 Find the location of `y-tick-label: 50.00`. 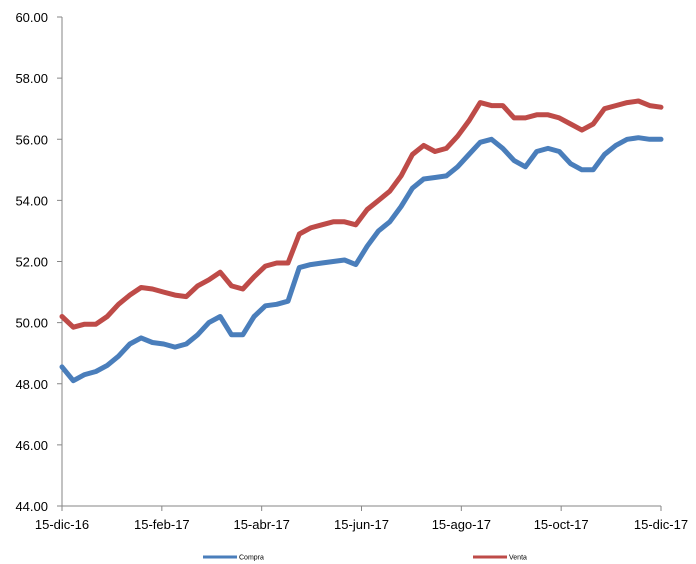

y-tick-label: 50.00 is located at coordinates (31, 323).